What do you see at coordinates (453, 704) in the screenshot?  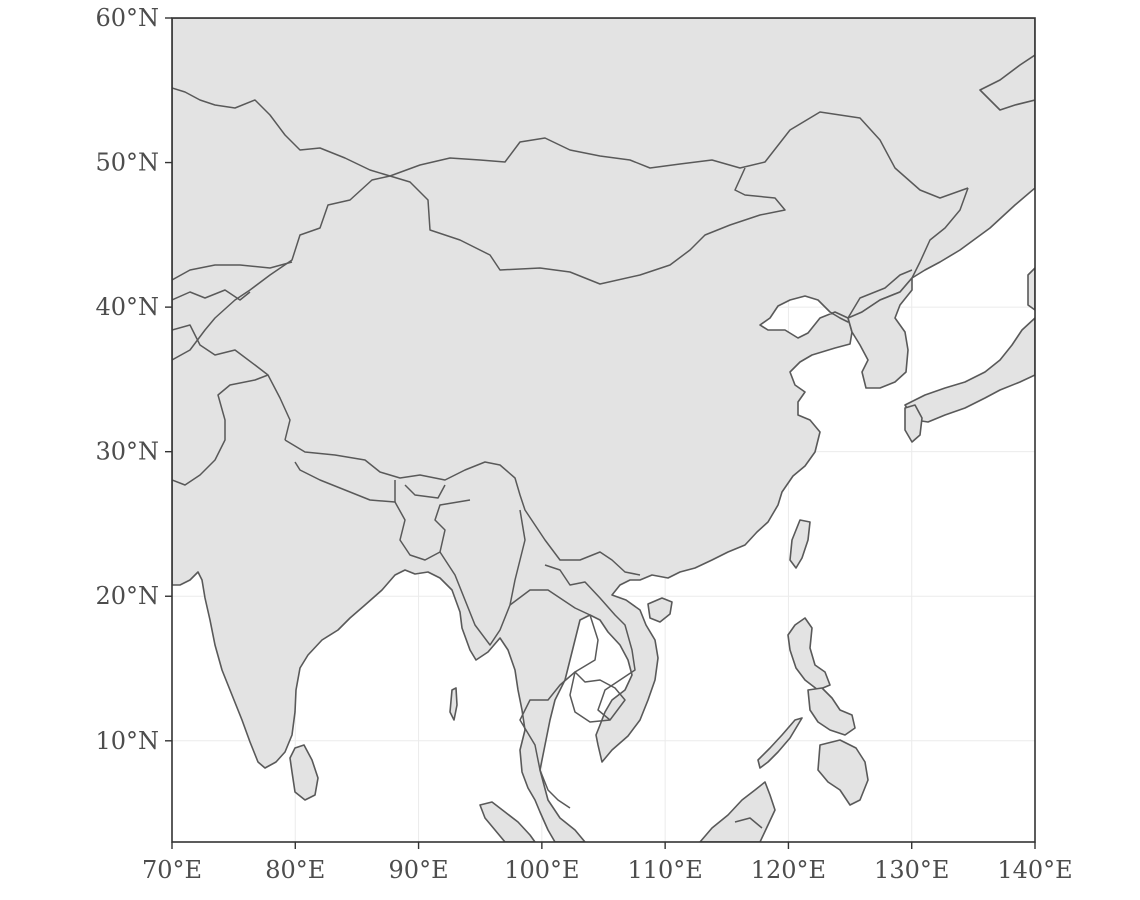 I see `andaman-islands` at bounding box center [453, 704].